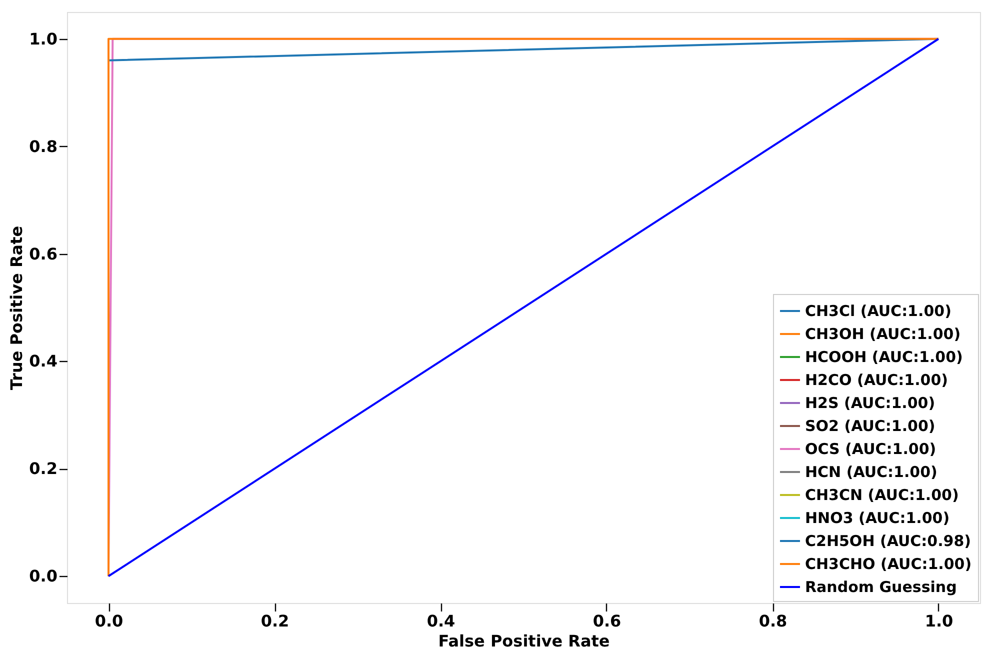 Image resolution: width=982 pixels, height=657 pixels. What do you see at coordinates (883, 334) in the screenshot?
I see `legend-label: CH3OH (AUC:1.00)` at bounding box center [883, 334].